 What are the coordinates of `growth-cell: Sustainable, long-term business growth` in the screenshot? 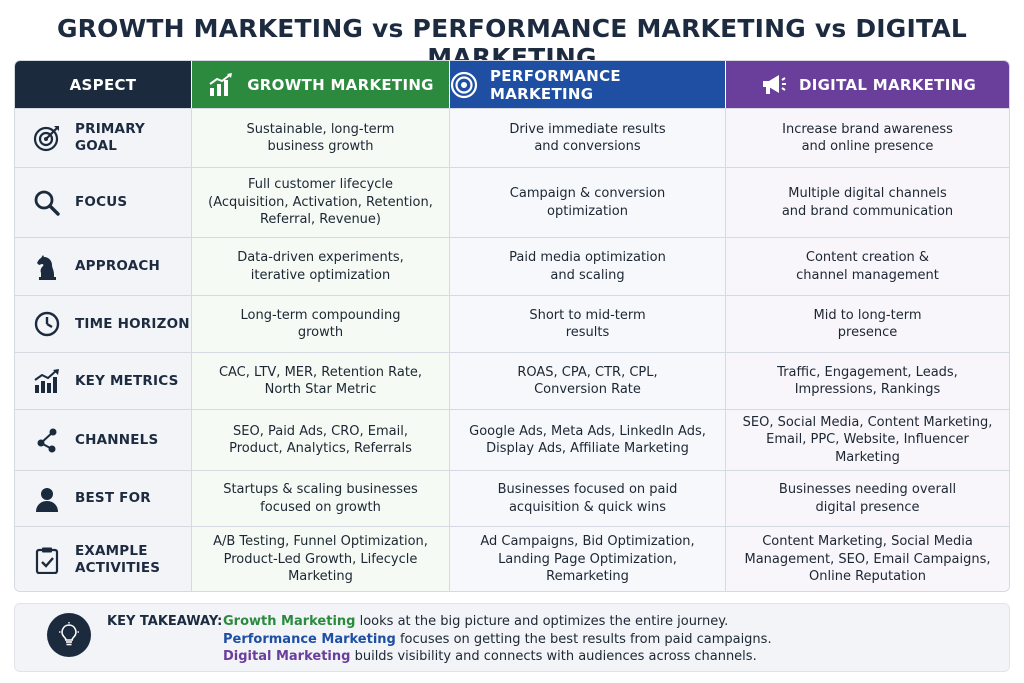 It's located at (320, 137).